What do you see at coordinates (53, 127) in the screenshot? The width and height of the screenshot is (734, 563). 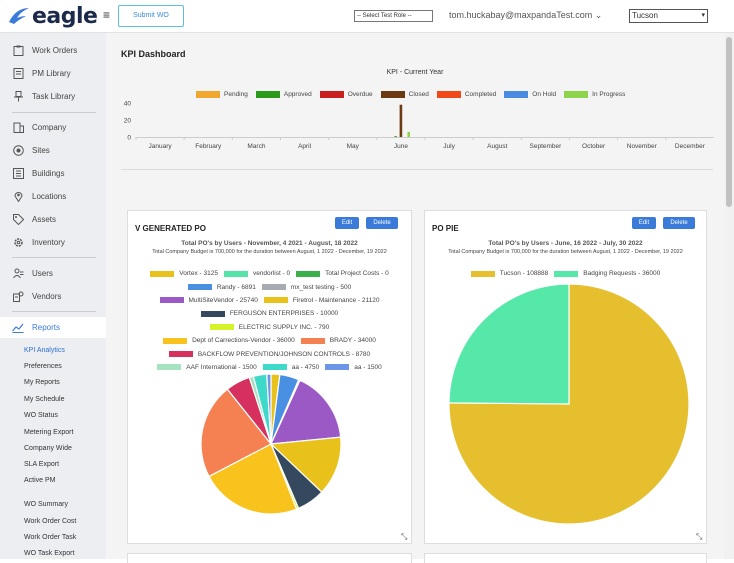 I see `sidebar-item-company: Company` at bounding box center [53, 127].